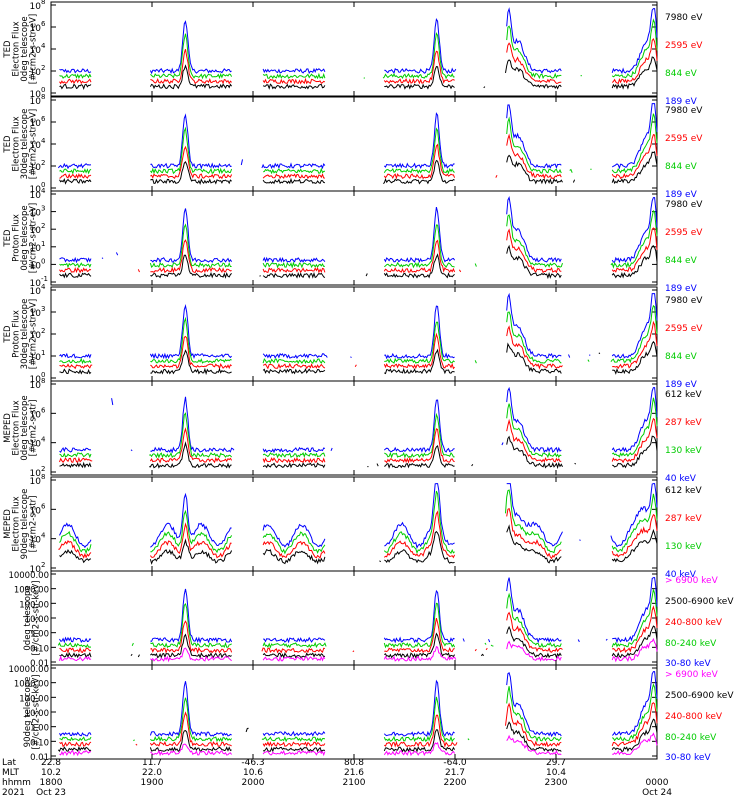 Image resolution: width=750 pixels, height=800 pixels. I want to click on legend-entry: > 6900 keV, so click(692, 581).